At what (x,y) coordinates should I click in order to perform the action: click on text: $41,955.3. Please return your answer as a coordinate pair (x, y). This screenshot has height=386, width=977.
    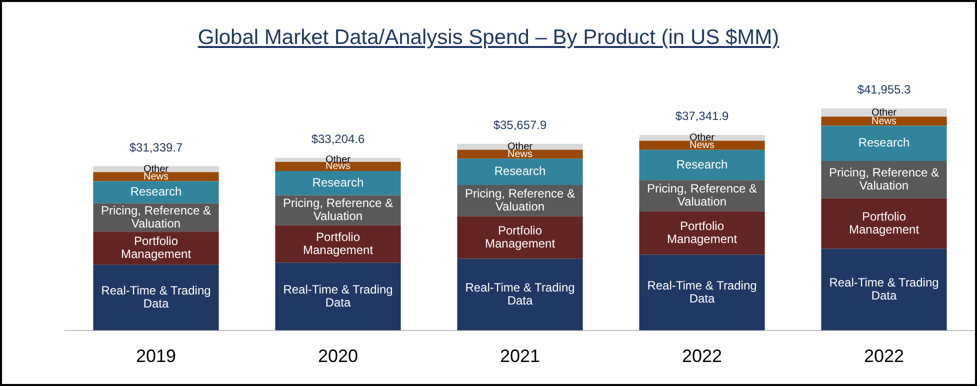
    Looking at the image, I should click on (884, 89).